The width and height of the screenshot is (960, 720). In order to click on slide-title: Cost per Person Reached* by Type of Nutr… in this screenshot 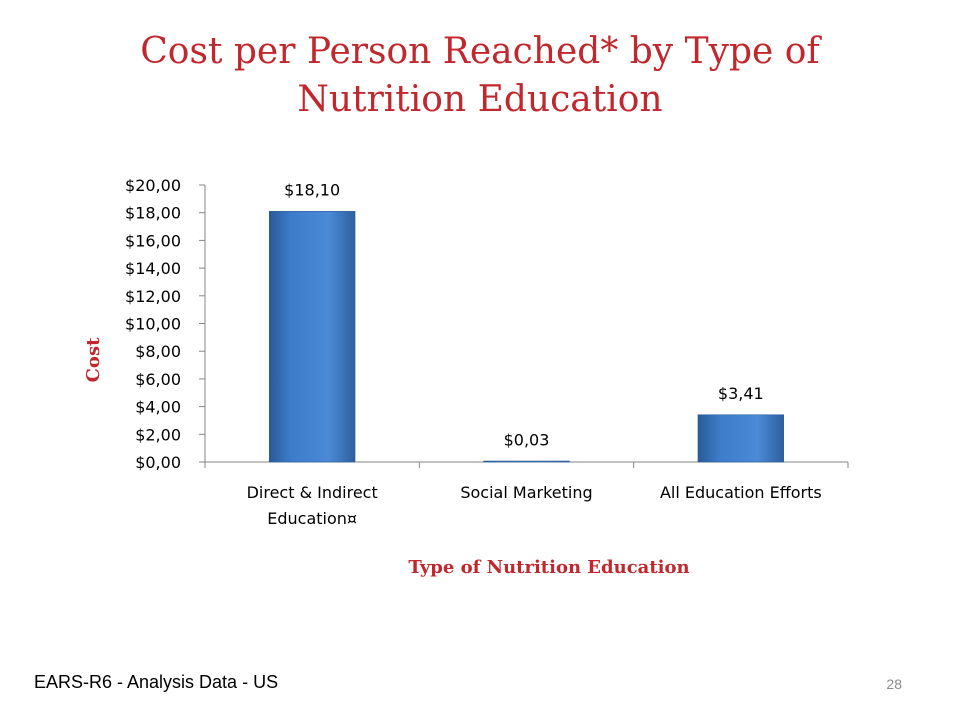, I will do `click(480, 75)`.